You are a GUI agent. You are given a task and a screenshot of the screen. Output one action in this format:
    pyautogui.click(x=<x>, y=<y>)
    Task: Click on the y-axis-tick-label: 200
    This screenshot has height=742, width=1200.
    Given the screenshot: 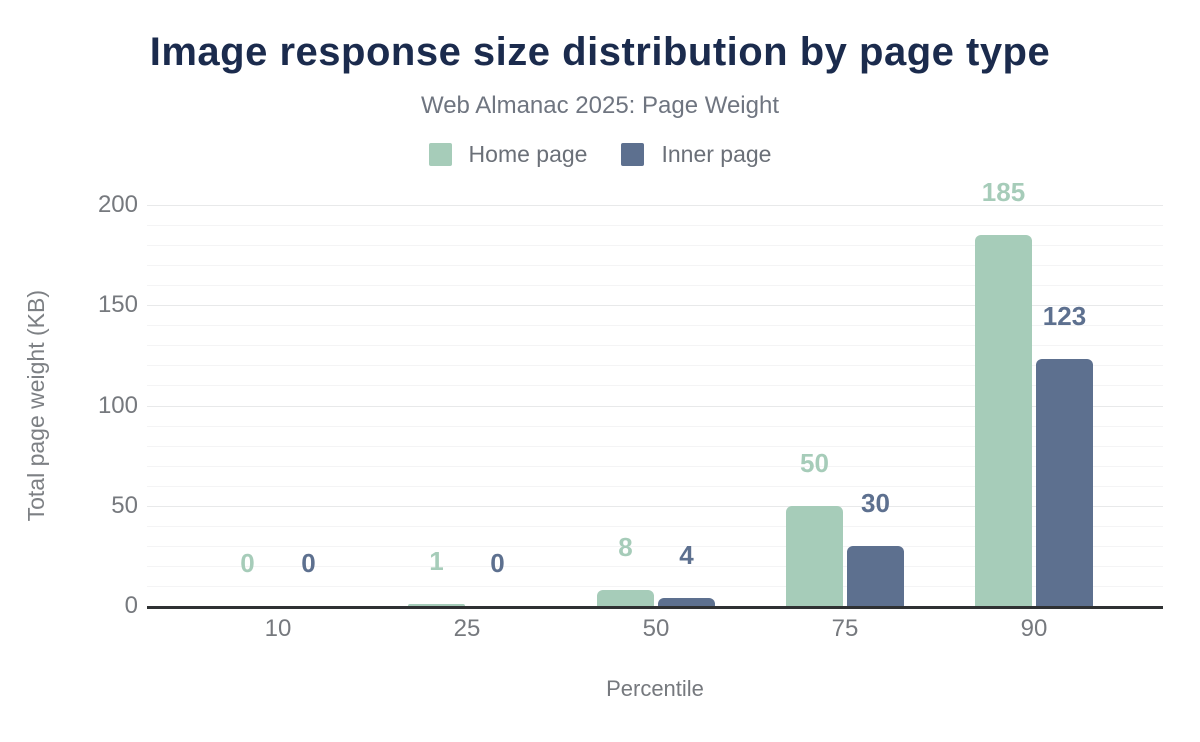 What is the action you would take?
    pyautogui.click(x=117, y=204)
    